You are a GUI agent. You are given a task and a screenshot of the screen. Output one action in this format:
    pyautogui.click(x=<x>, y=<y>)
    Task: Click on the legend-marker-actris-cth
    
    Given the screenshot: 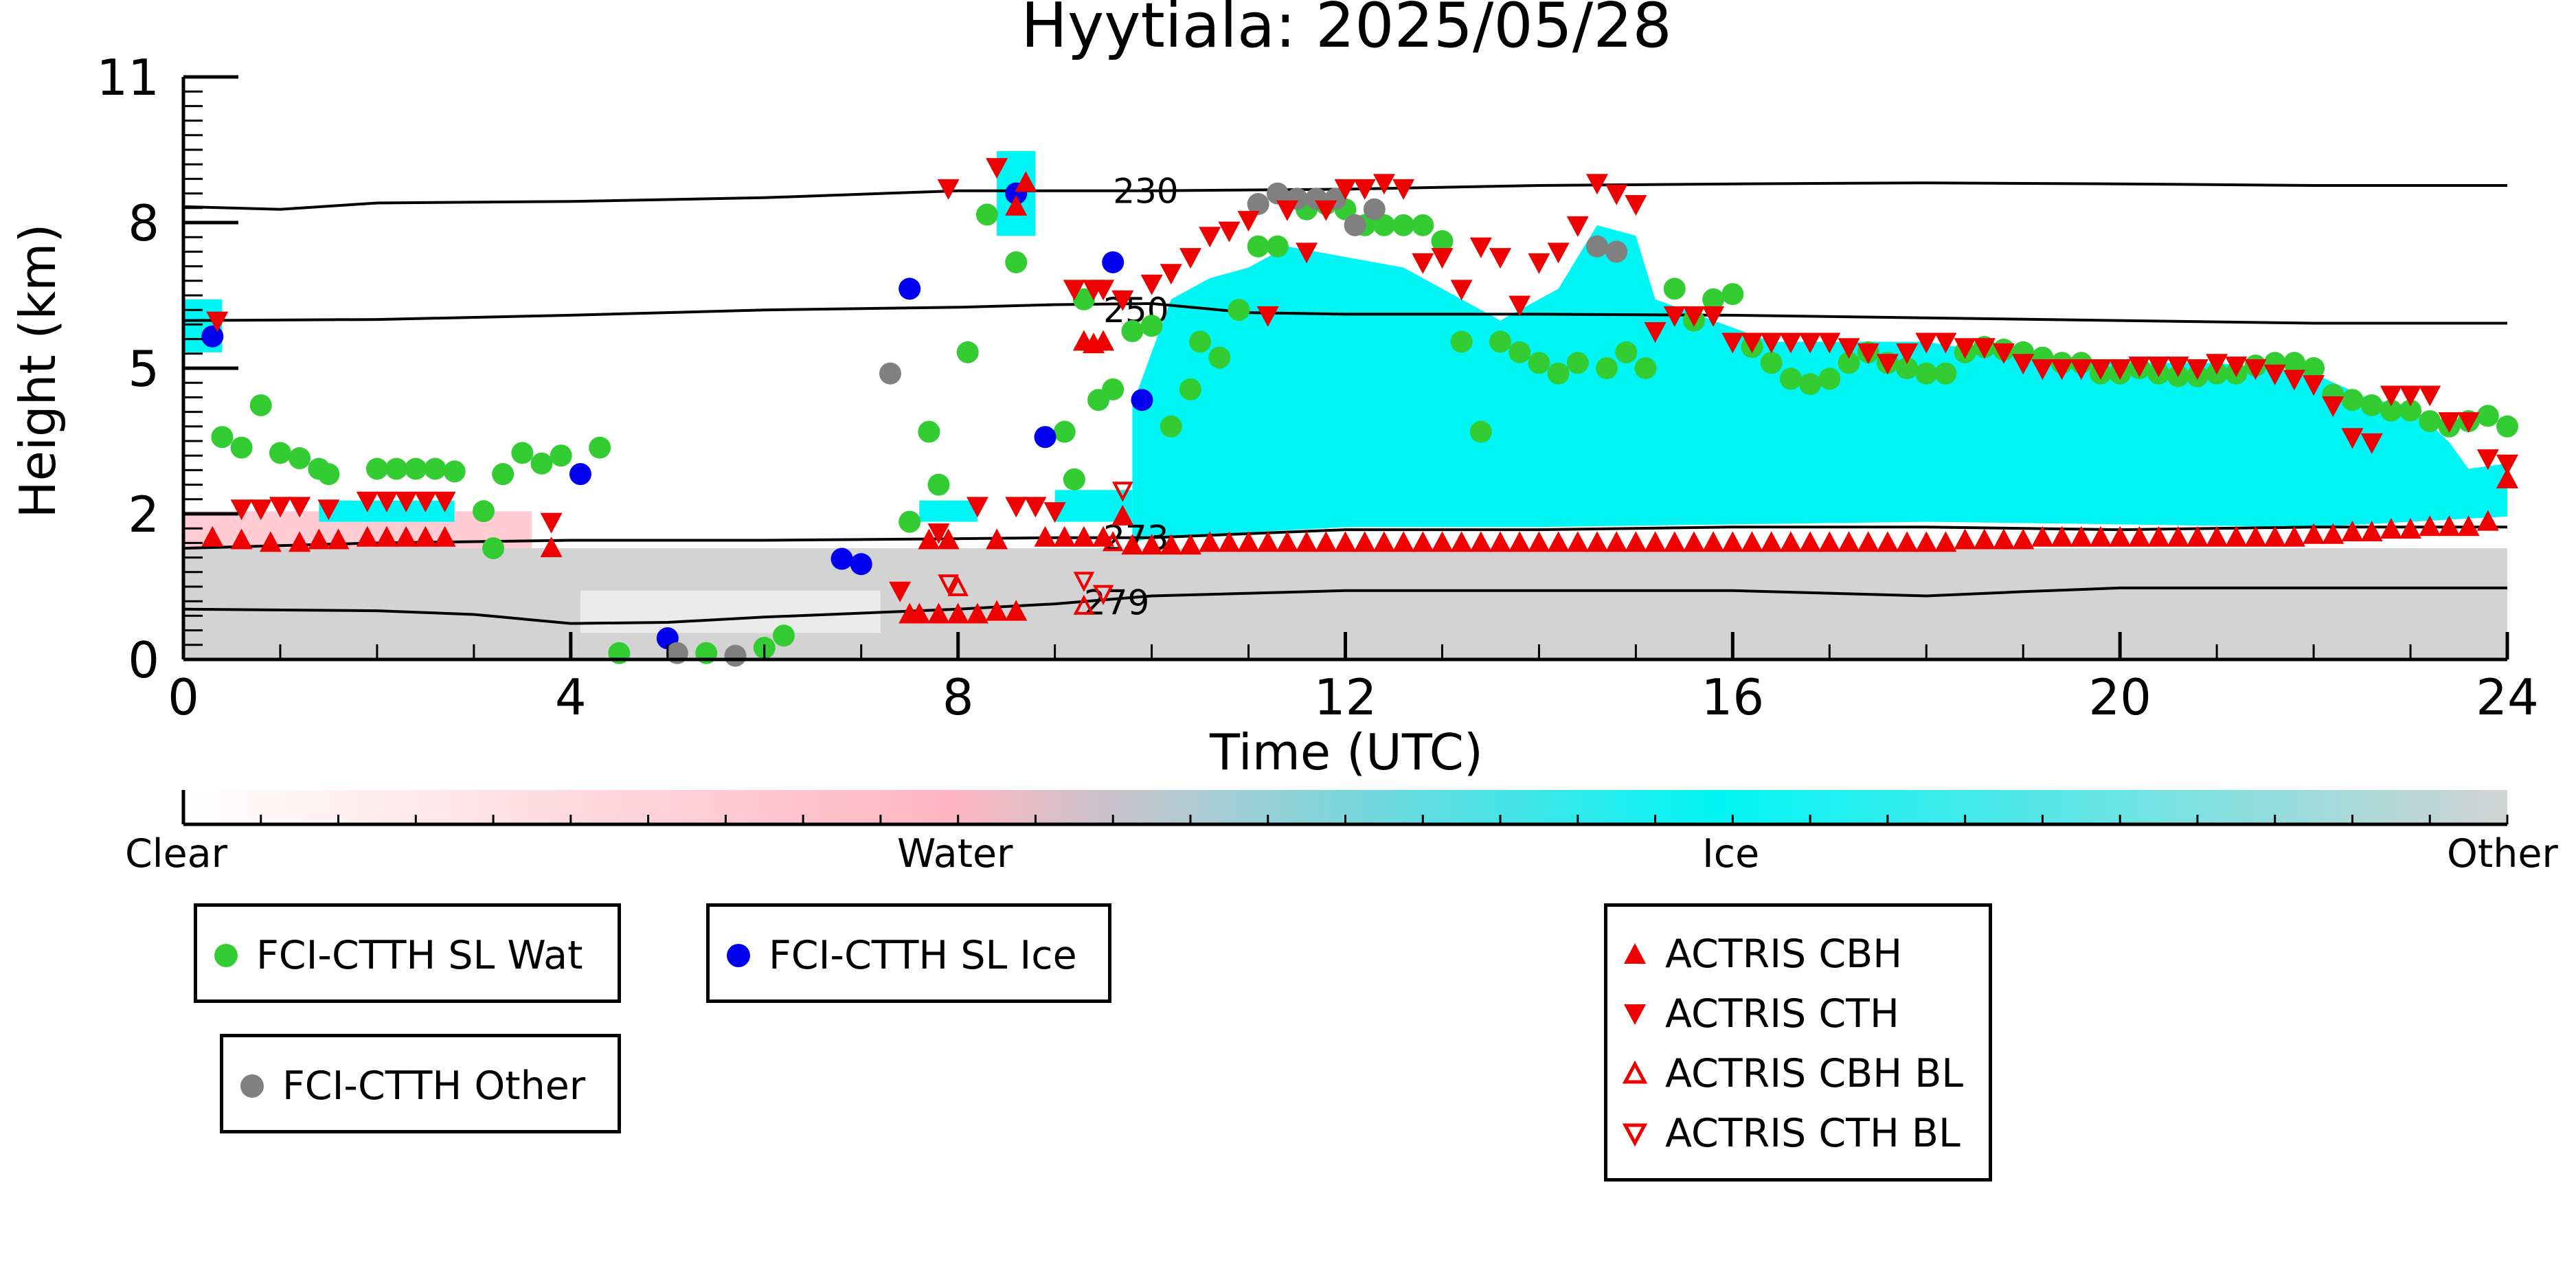 What is the action you would take?
    pyautogui.click(x=1635, y=1014)
    